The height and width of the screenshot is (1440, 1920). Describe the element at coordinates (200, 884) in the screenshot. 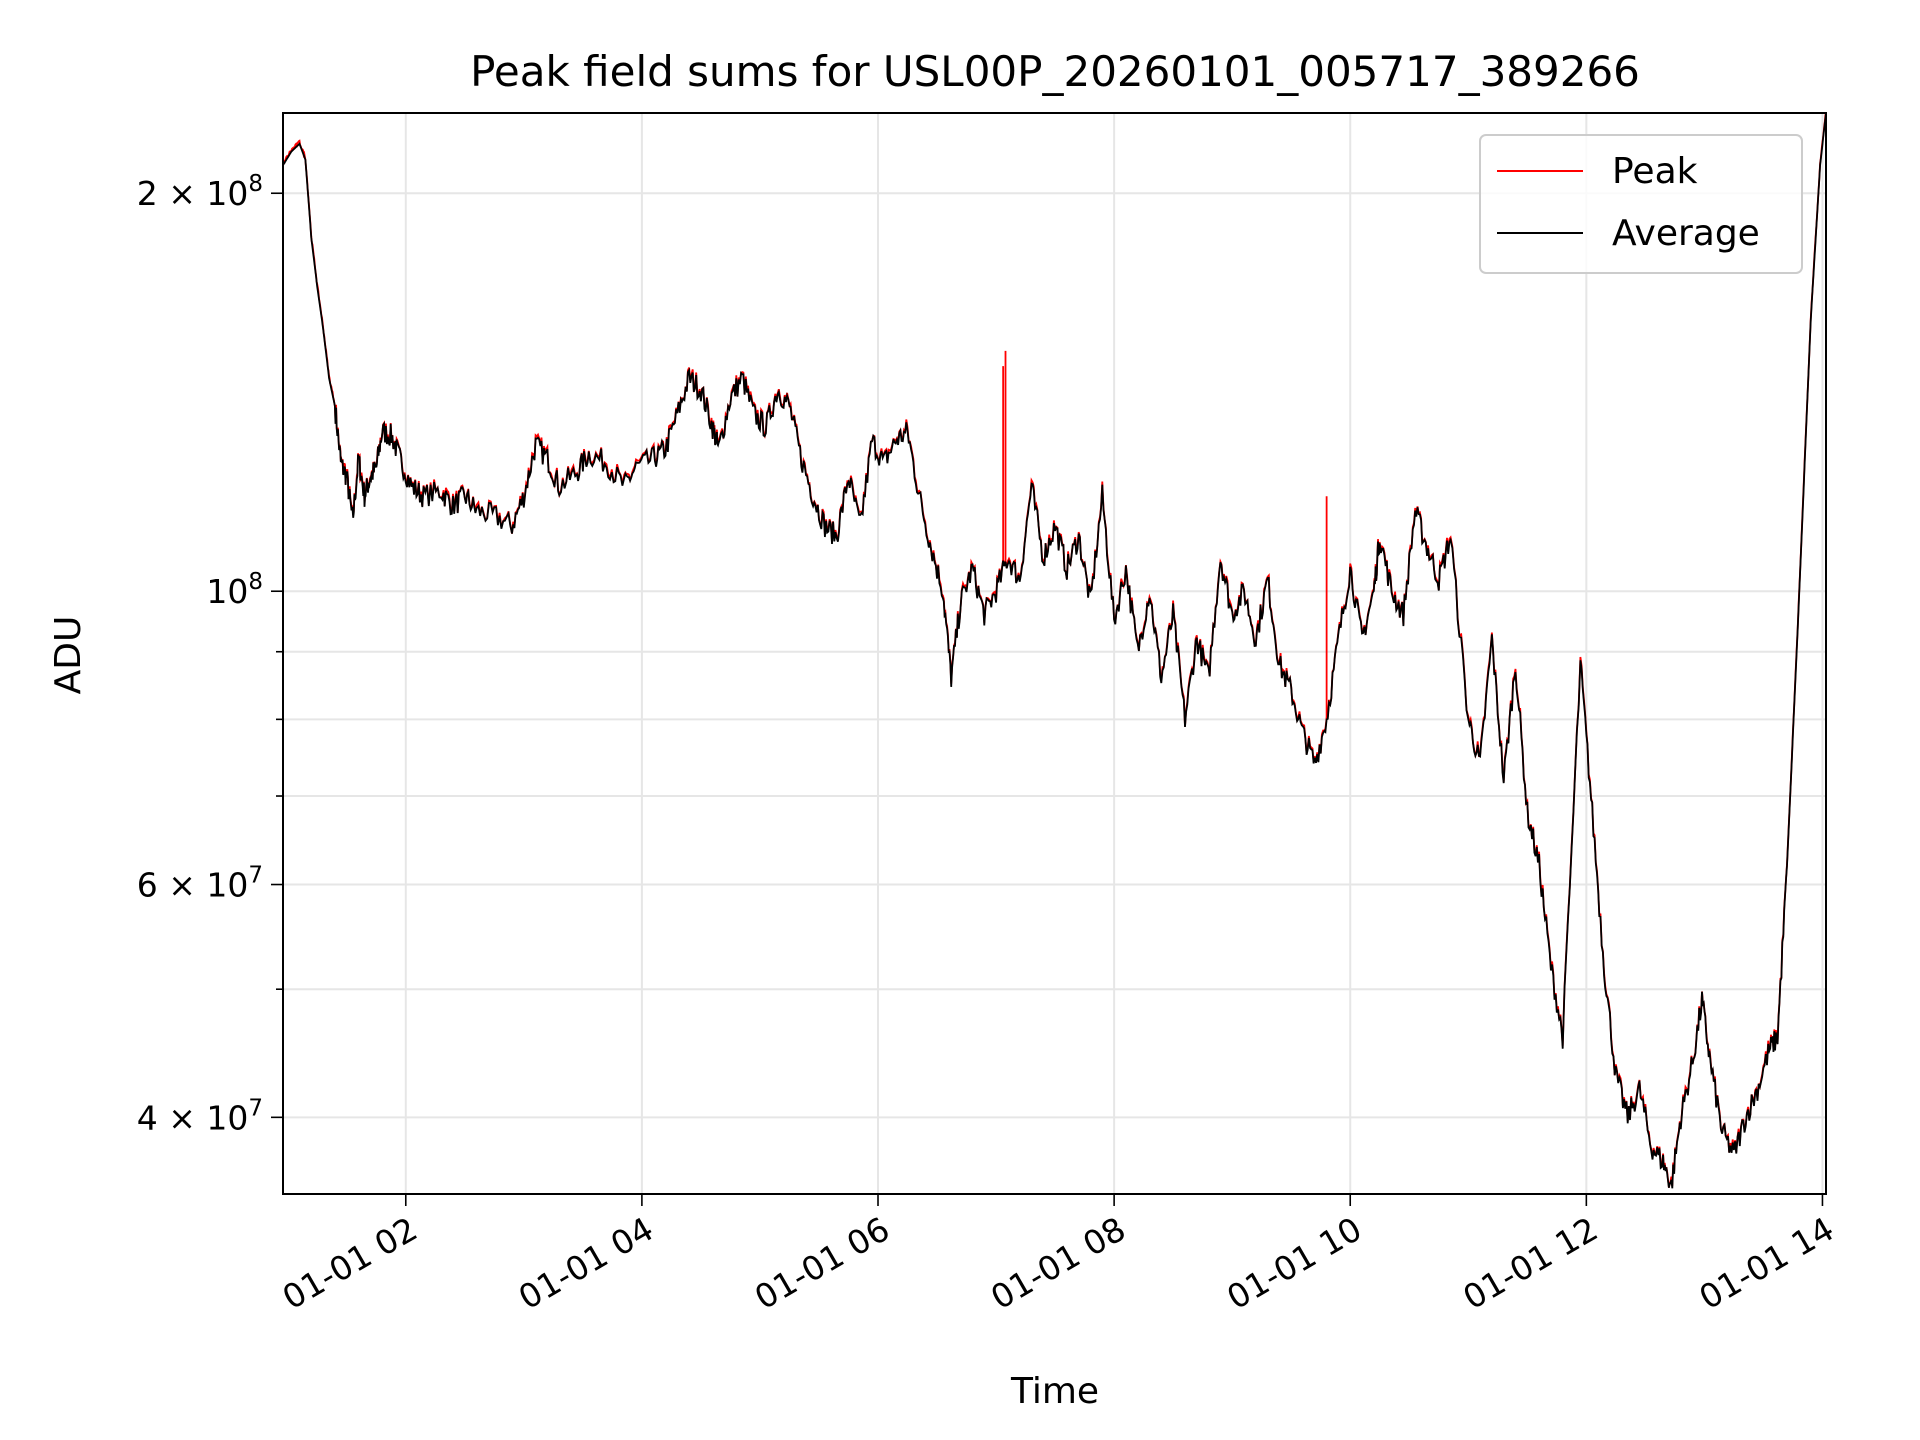

I see `y-tick-label: 6 × 107` at that location.